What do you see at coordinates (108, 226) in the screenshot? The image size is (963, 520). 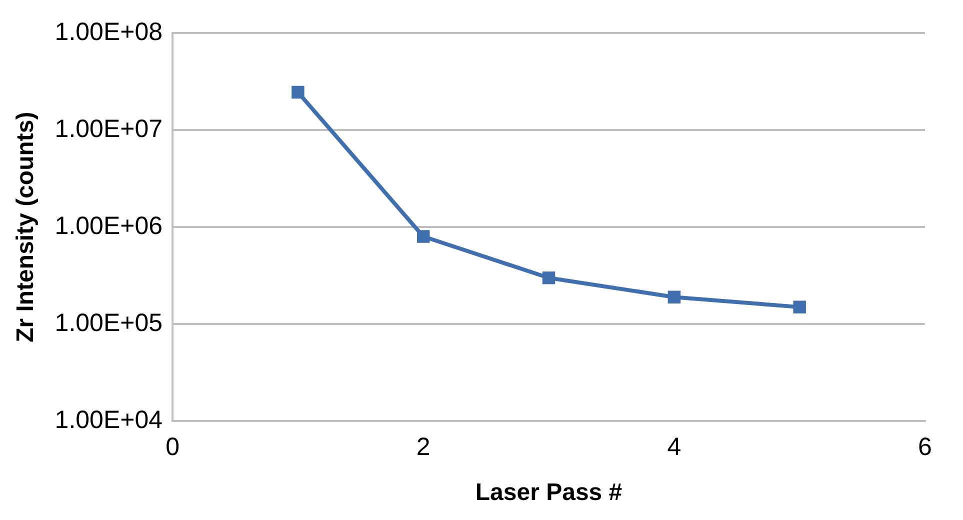 I see `y-tick-label: 1.00E+06` at bounding box center [108, 226].